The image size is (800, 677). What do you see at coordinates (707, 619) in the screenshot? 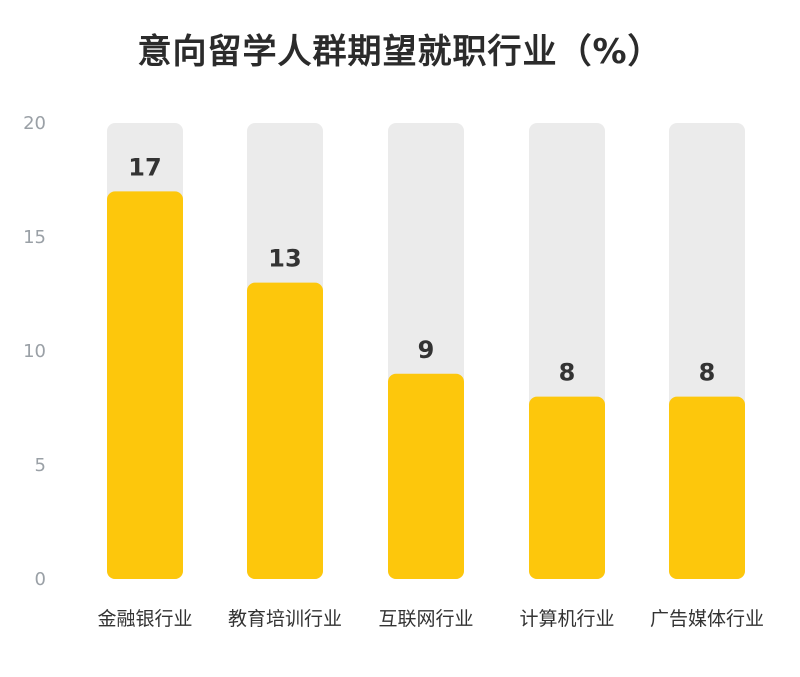
I see `category-label: 广告媒体行业` at bounding box center [707, 619].